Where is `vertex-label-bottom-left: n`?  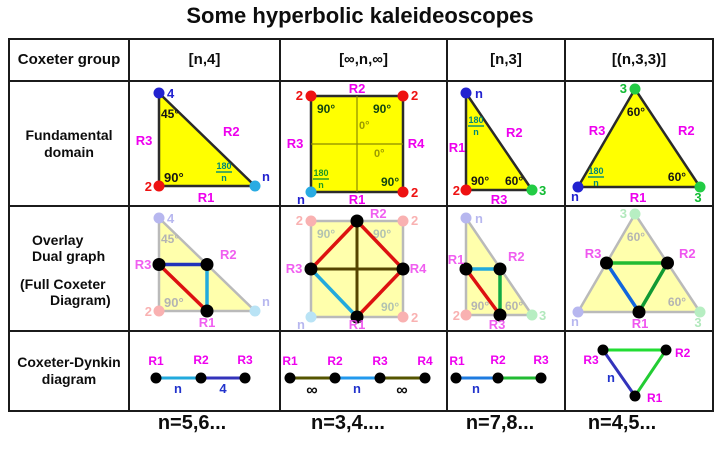
vertex-label-bottom-left: n is located at coordinates (575, 321).